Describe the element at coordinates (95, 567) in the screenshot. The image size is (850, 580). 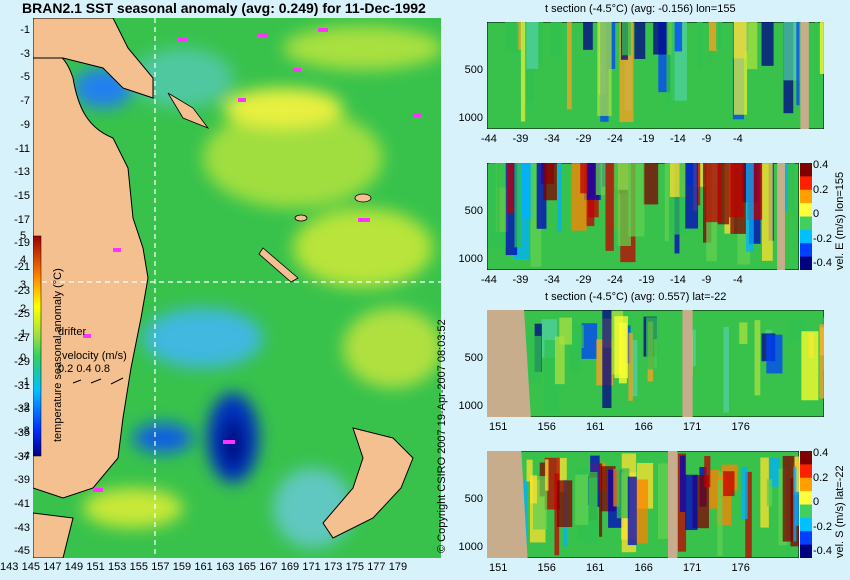
I see `lon-tick: 151` at that location.